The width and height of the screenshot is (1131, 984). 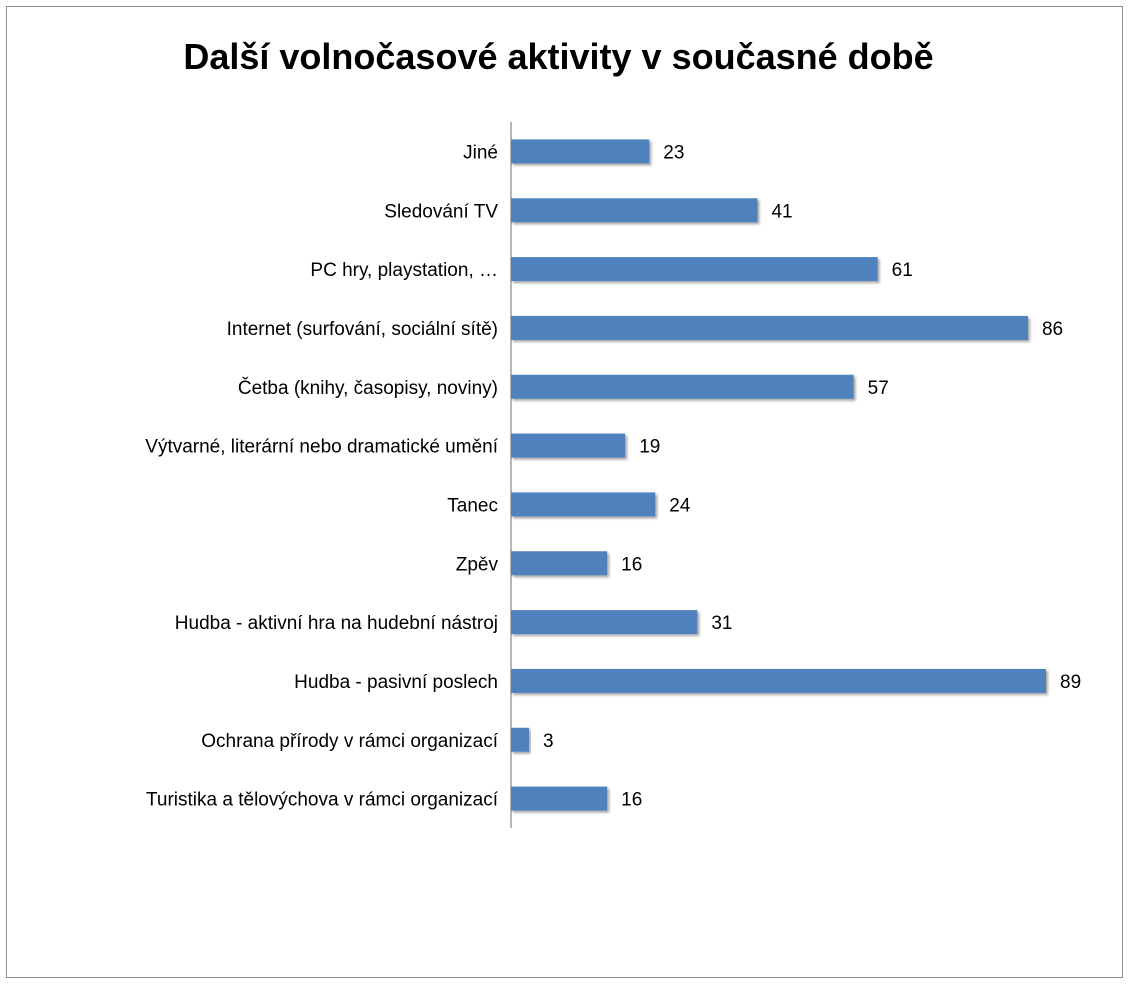 I want to click on category-label: Tanec, so click(x=472, y=505).